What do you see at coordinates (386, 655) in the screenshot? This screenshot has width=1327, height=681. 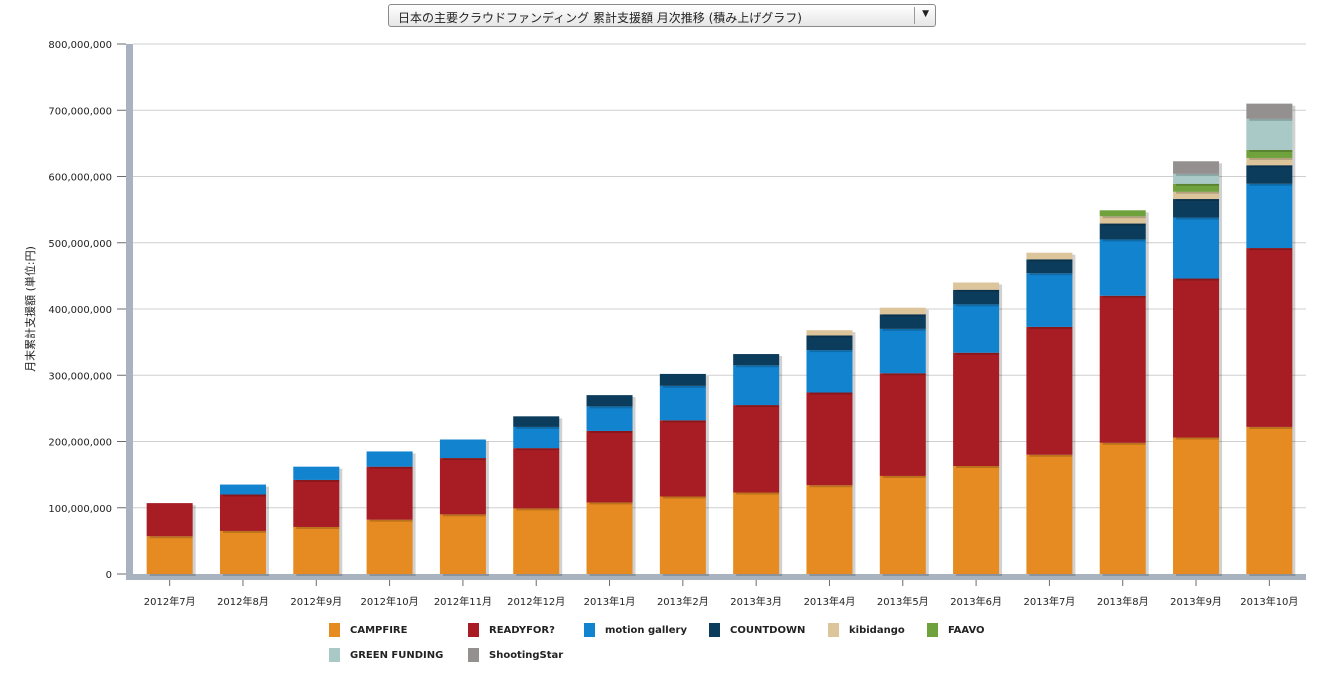 I see `legend-item: GREEN FUNDING` at bounding box center [386, 655].